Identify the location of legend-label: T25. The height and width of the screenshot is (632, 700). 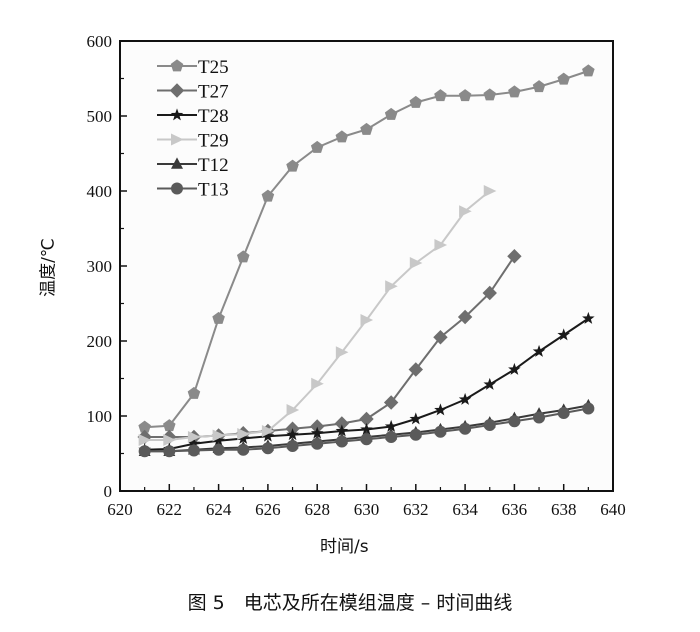
(213, 67).